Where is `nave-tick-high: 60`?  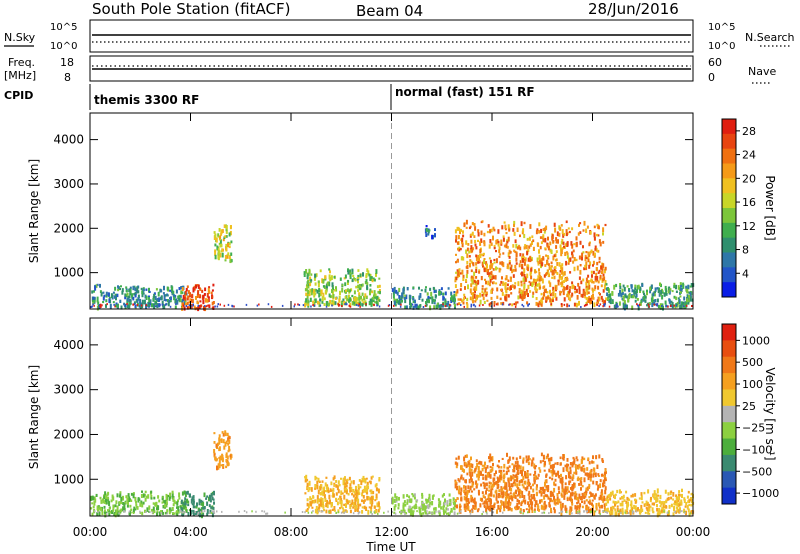
nave-tick-high: 60 is located at coordinates (715, 62).